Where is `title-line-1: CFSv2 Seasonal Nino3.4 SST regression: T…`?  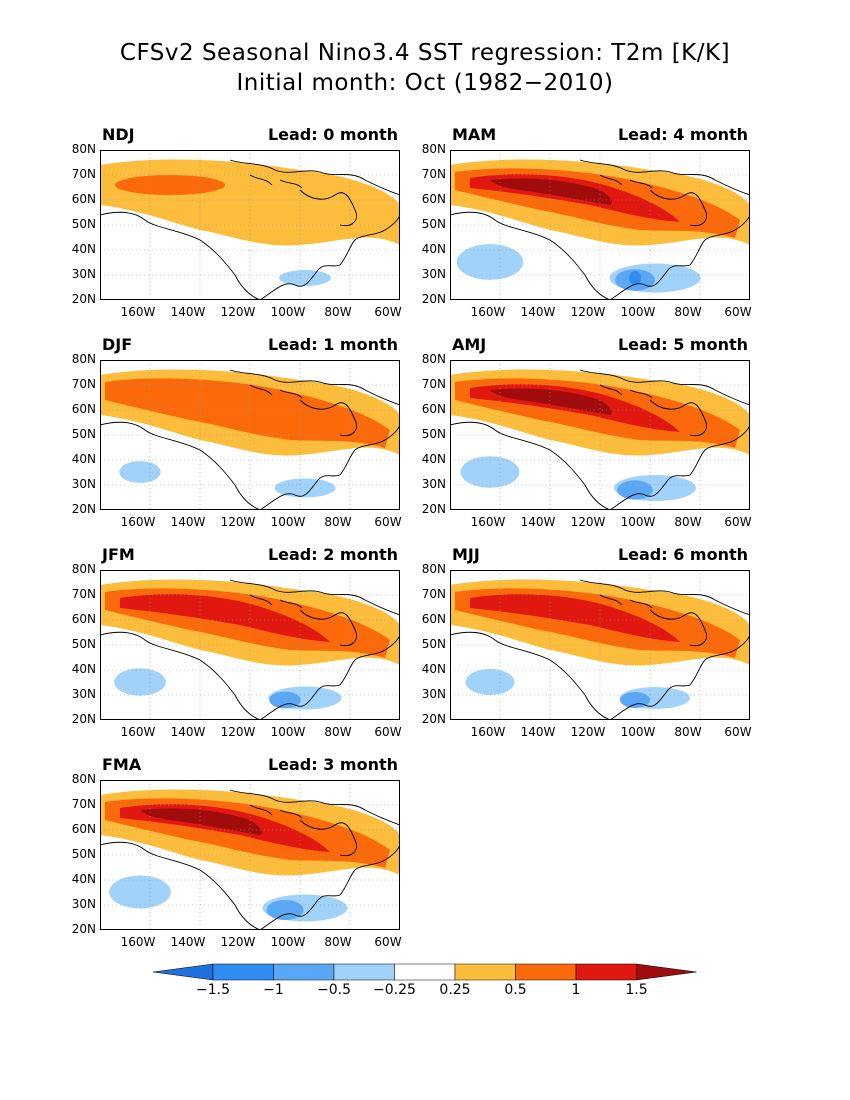 title-line-1: CFSv2 Seasonal Nino3.4 SST regression: T… is located at coordinates (425, 53).